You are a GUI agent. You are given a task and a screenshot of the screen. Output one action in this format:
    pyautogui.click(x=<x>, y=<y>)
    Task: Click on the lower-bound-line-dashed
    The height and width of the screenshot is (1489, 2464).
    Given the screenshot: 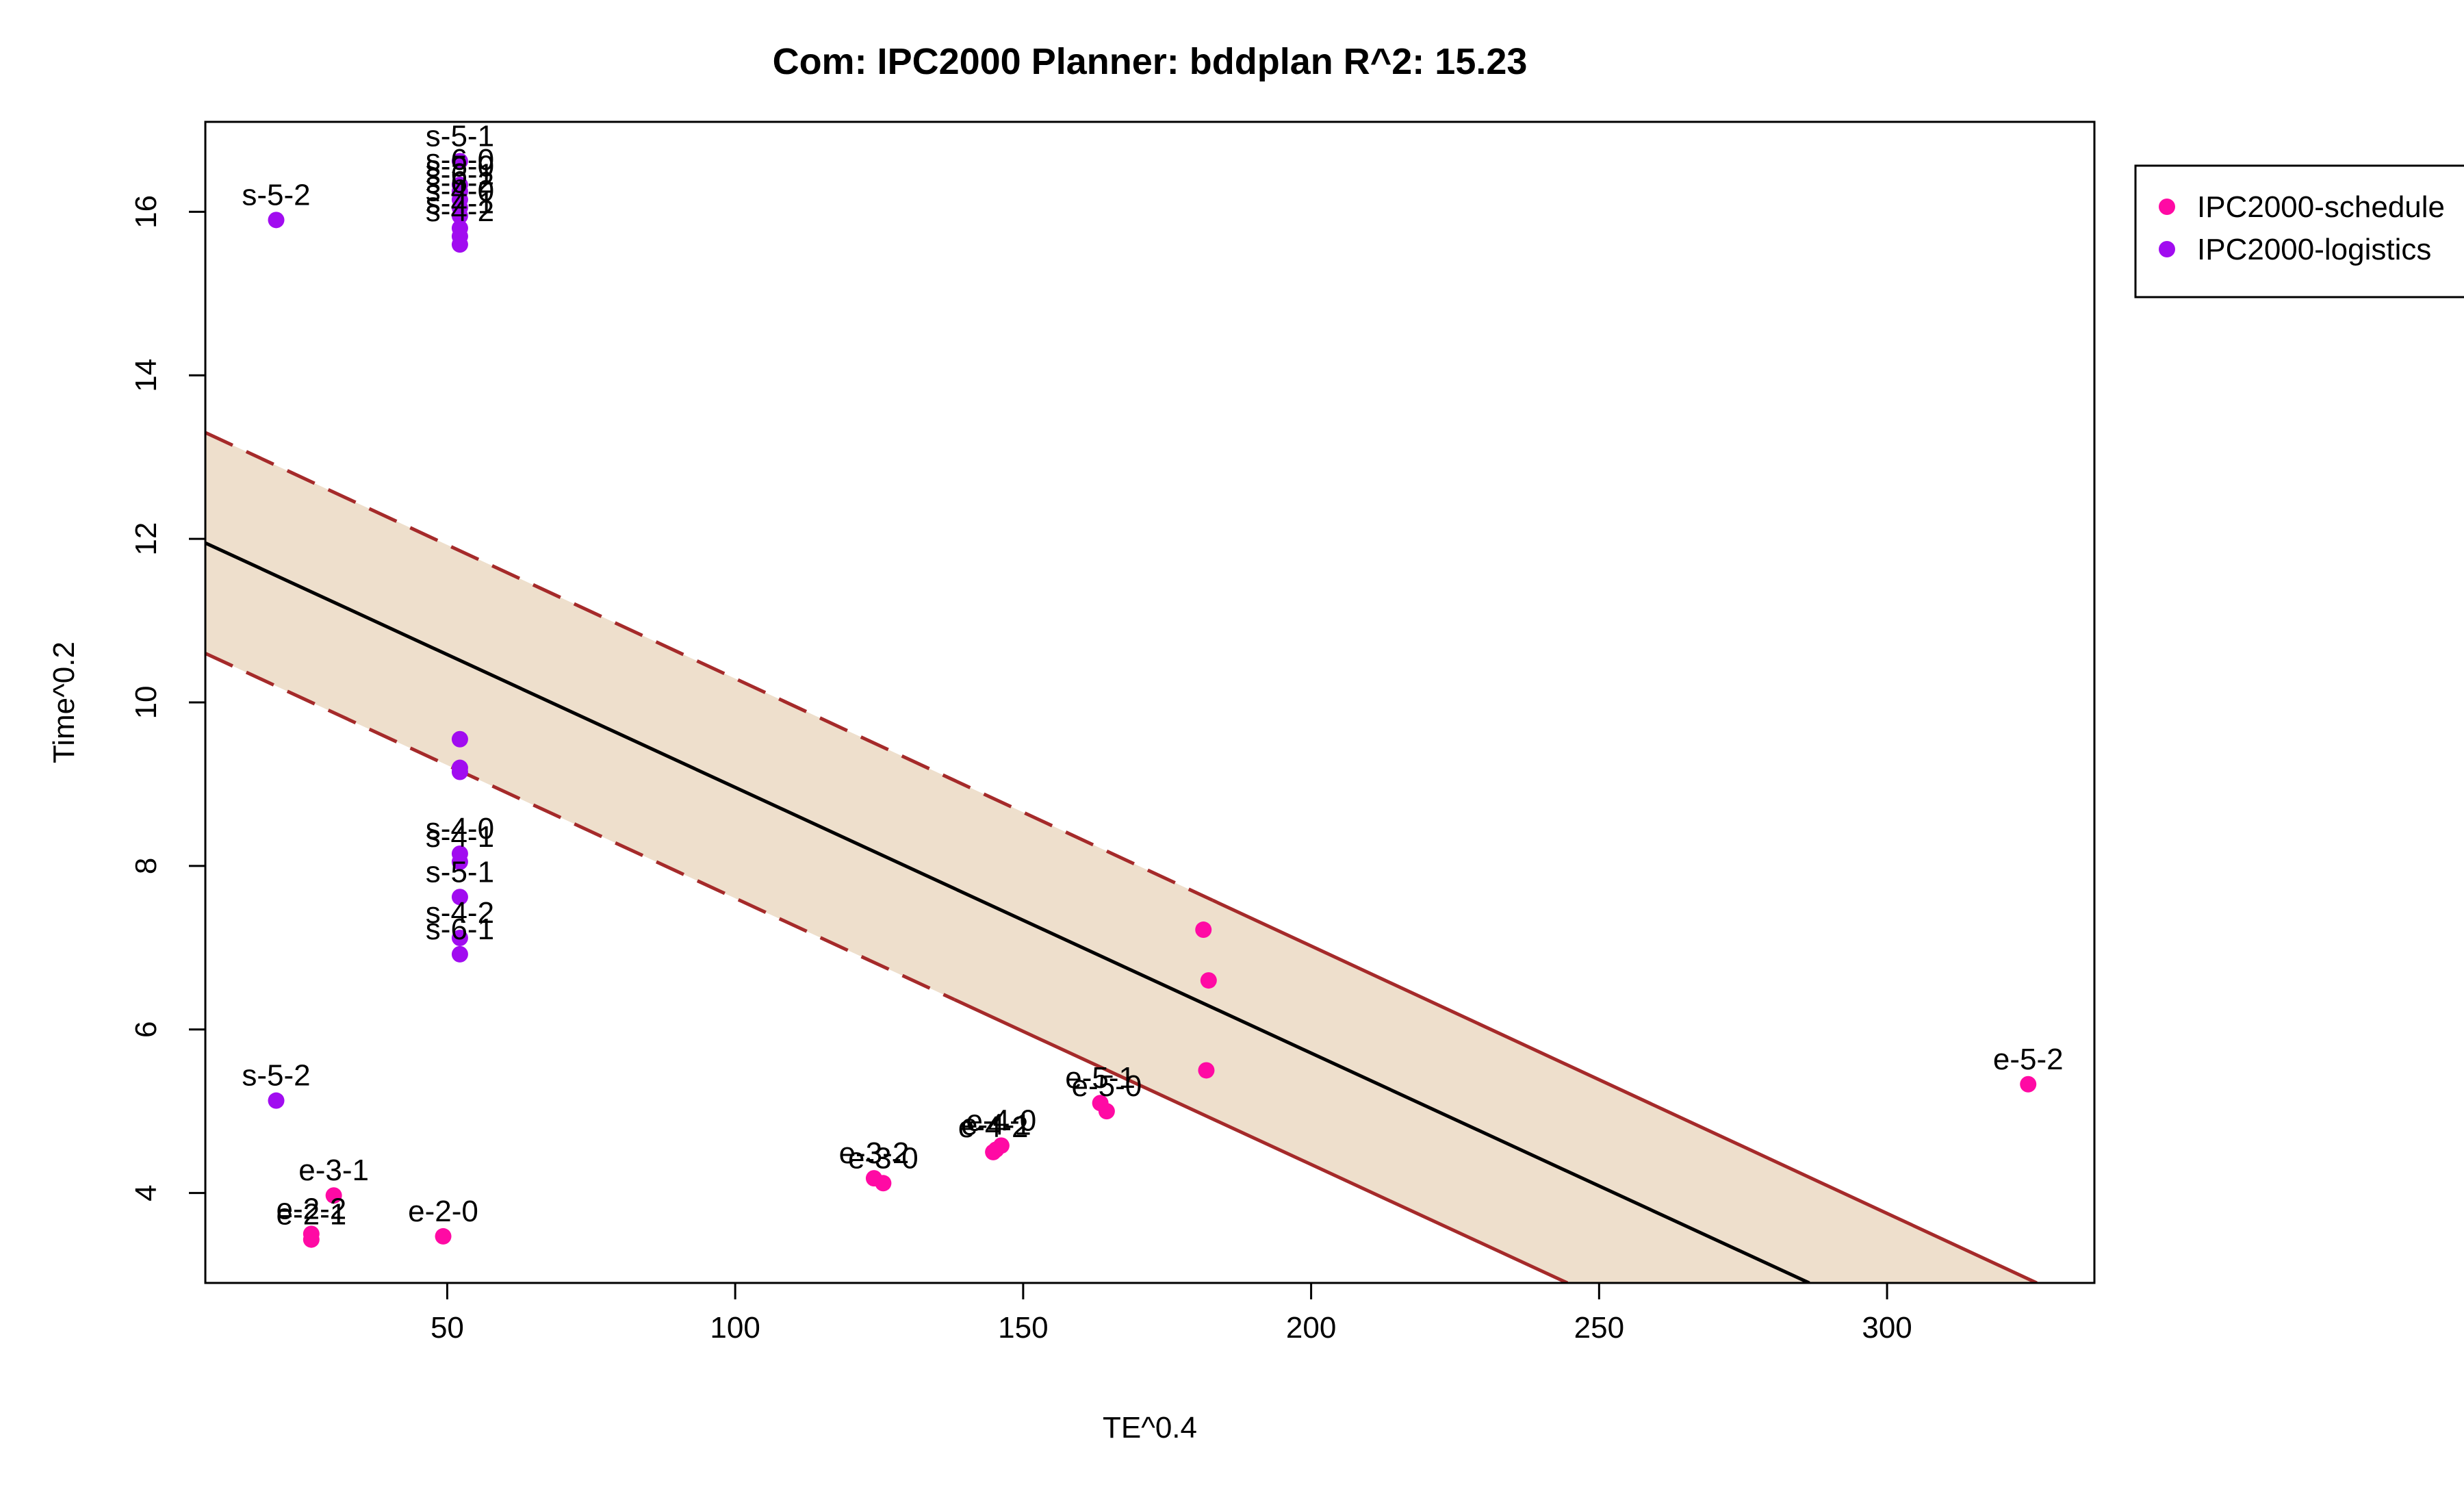 What is the action you would take?
    pyautogui.click(x=580, y=827)
    